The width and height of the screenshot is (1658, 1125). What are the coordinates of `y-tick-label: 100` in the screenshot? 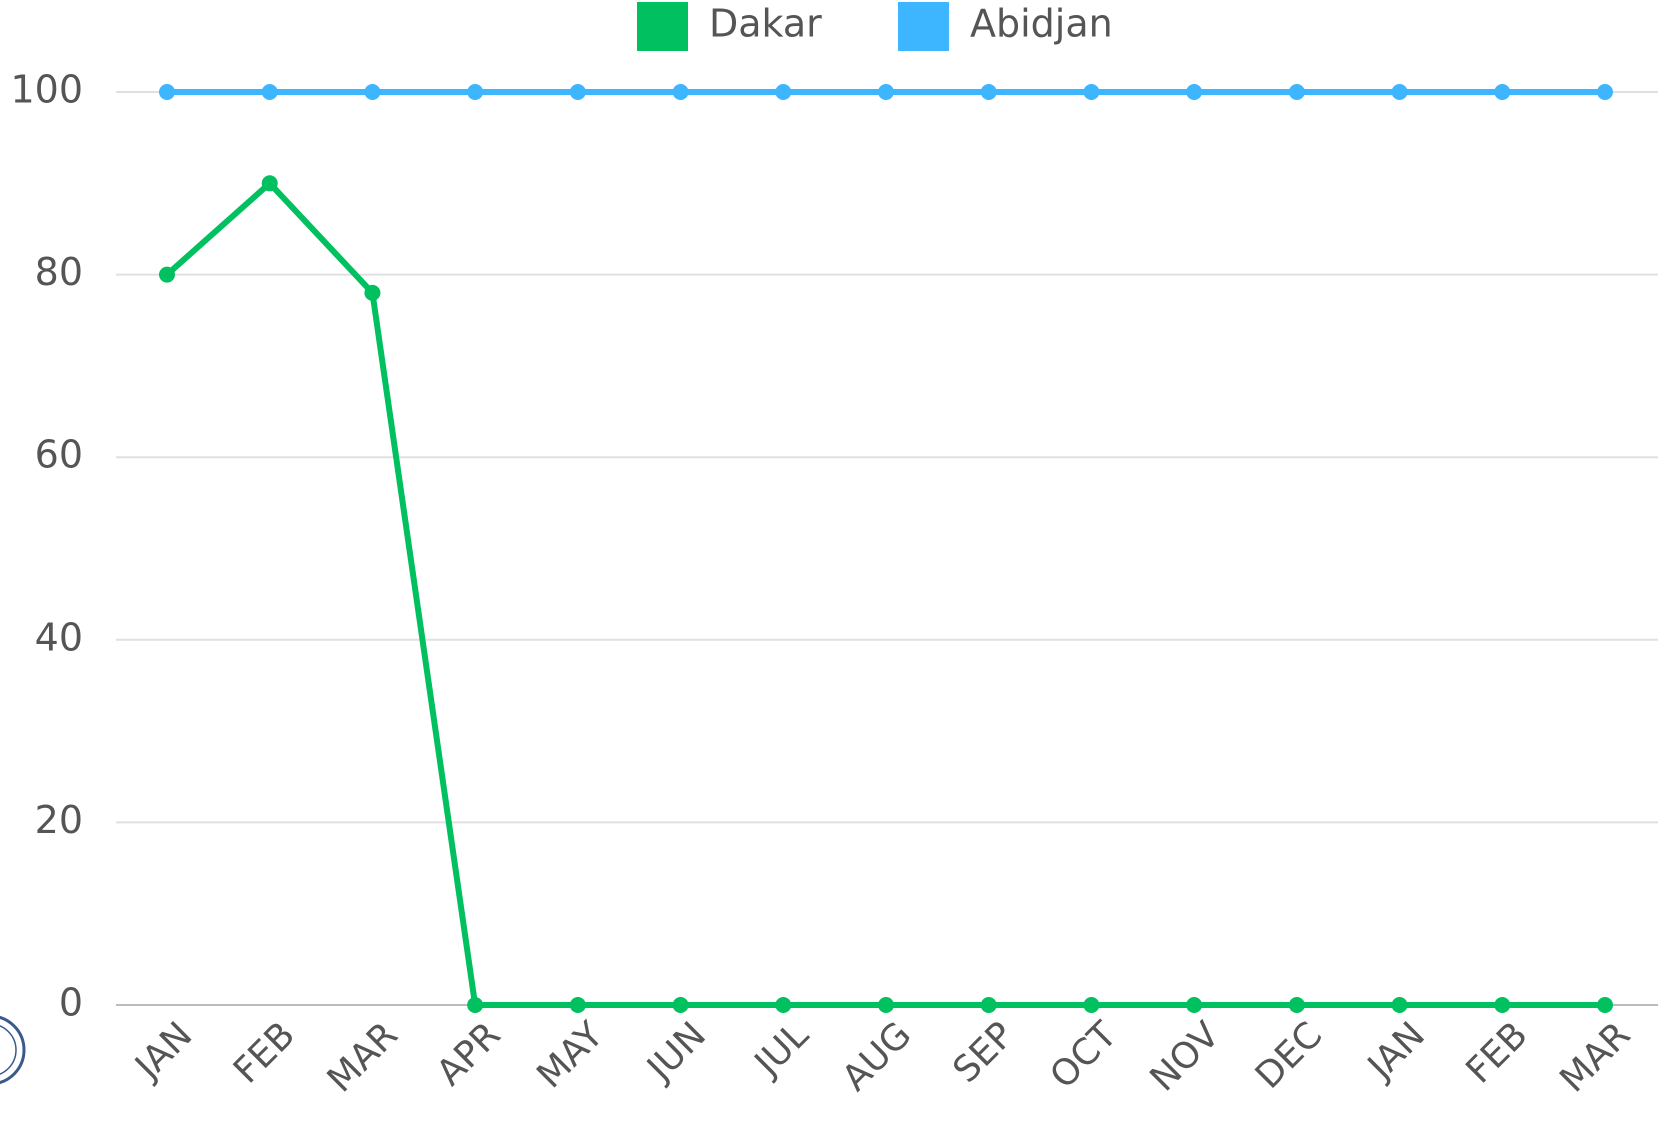 It's located at (46, 90).